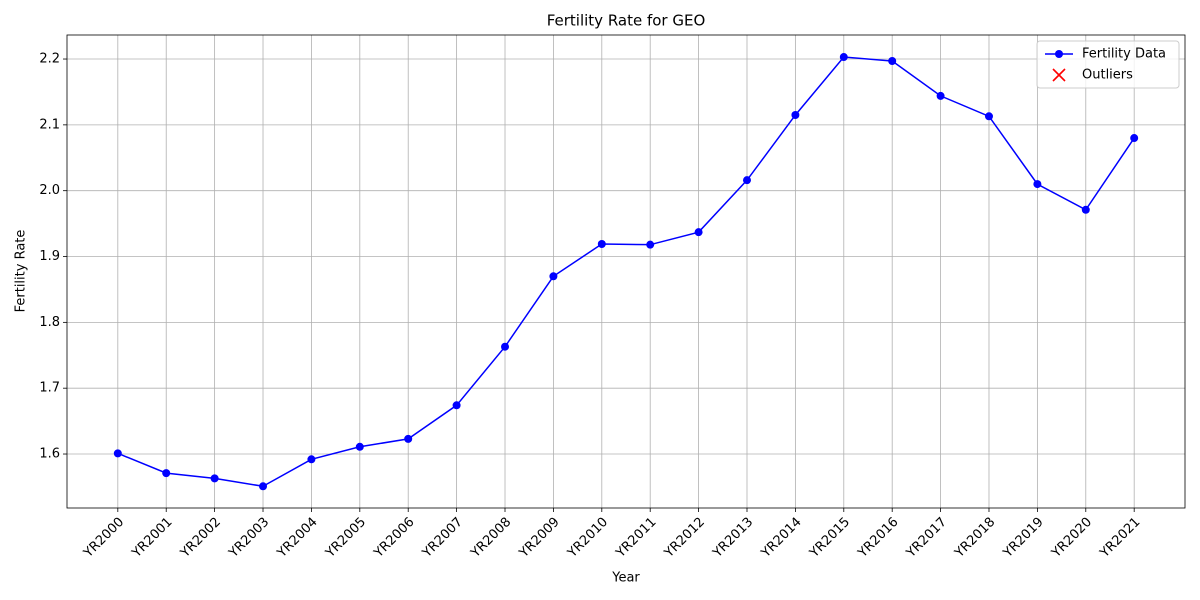 This screenshot has height=600, width=1200. What do you see at coordinates (926, 538) in the screenshot?
I see `x-tick-label: YR2017` at bounding box center [926, 538].